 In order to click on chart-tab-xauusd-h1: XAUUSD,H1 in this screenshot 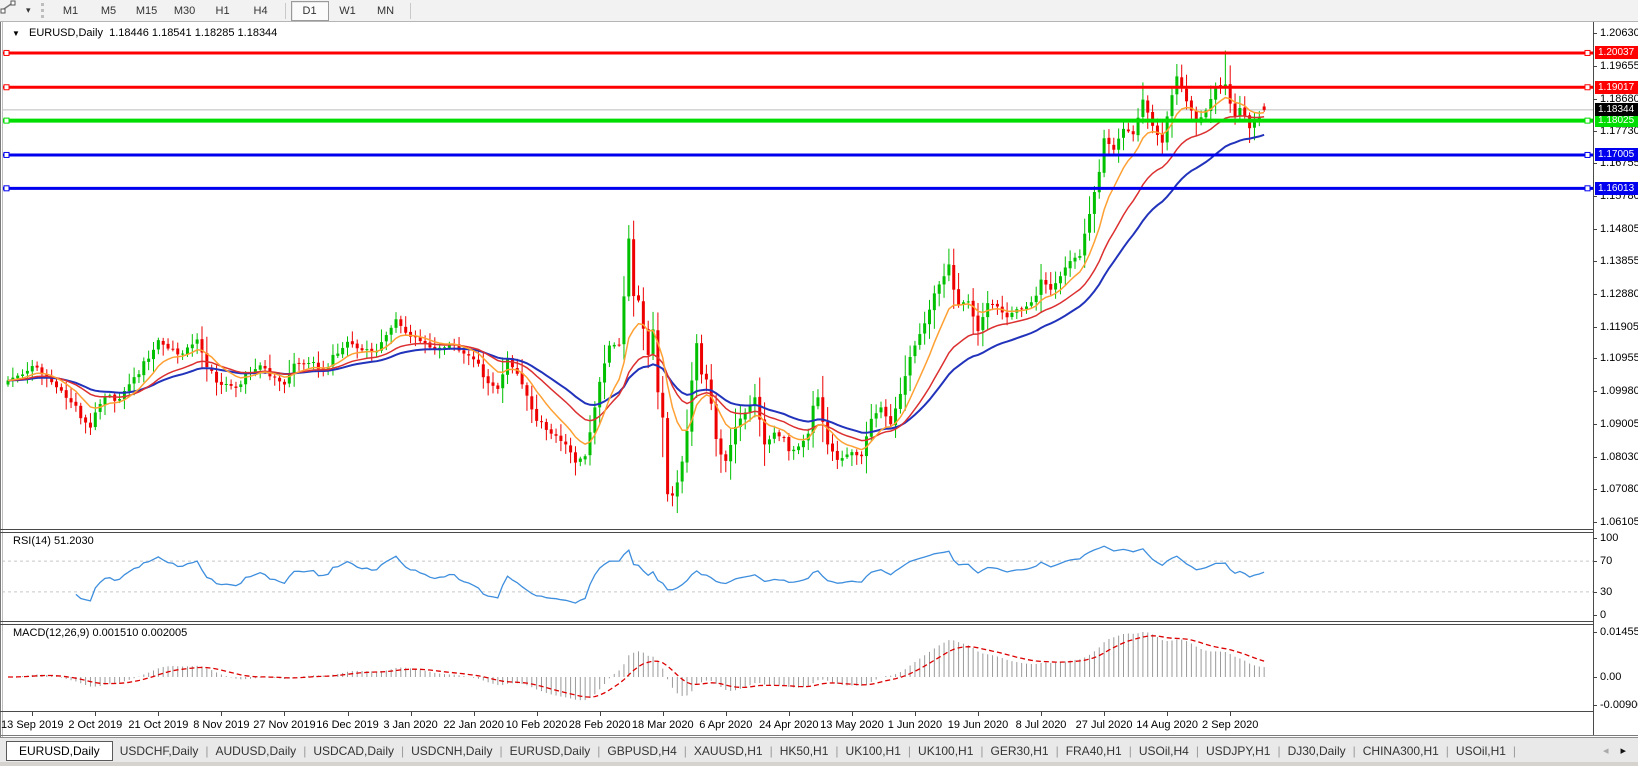, I will do `click(728, 750)`.